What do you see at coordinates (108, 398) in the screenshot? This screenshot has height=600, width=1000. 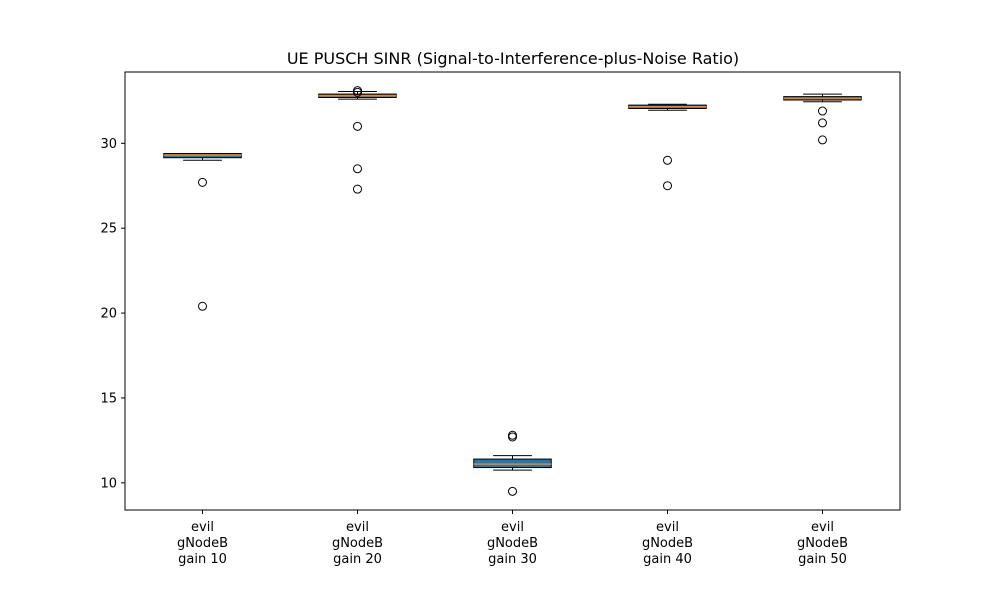 I see `y-tick-label: 15` at bounding box center [108, 398].